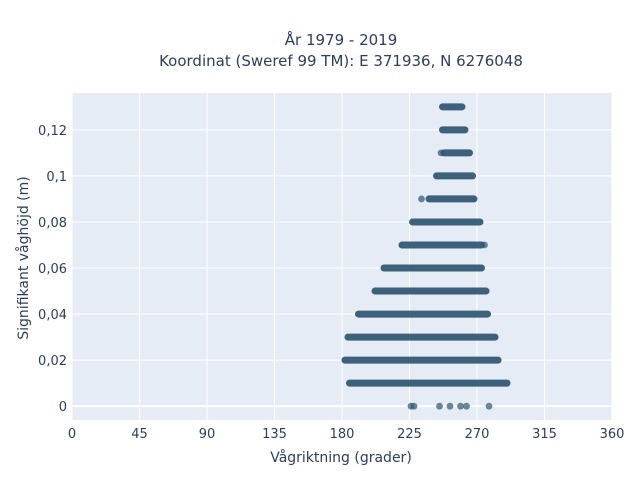 The image size is (640, 480). Describe the element at coordinates (544, 434) in the screenshot. I see `x-tick-label: 315` at that location.